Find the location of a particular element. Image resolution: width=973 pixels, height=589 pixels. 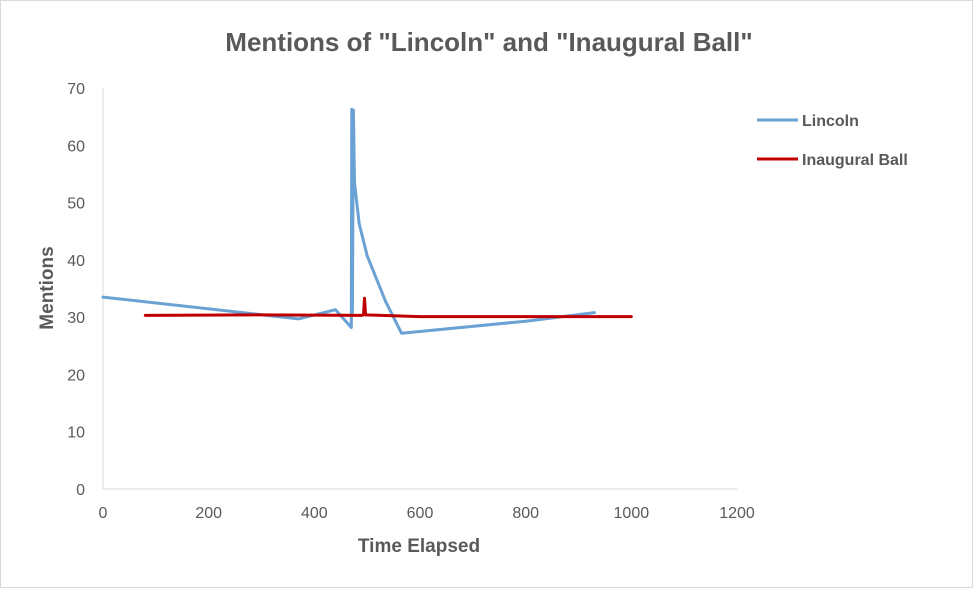

legend-label: Lincoln is located at coordinates (830, 121).